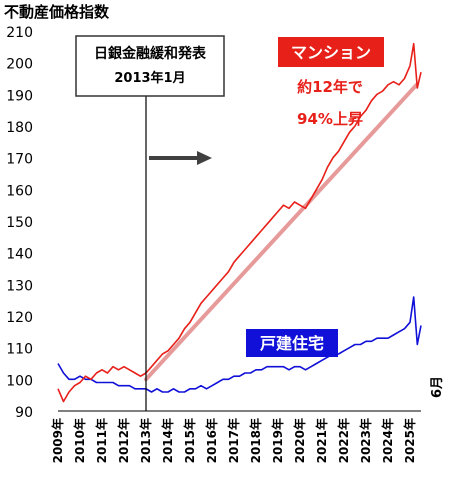 The image size is (450, 480). What do you see at coordinates (19, 65) in the screenshot?
I see `y-tick-label: 200` at bounding box center [19, 65].